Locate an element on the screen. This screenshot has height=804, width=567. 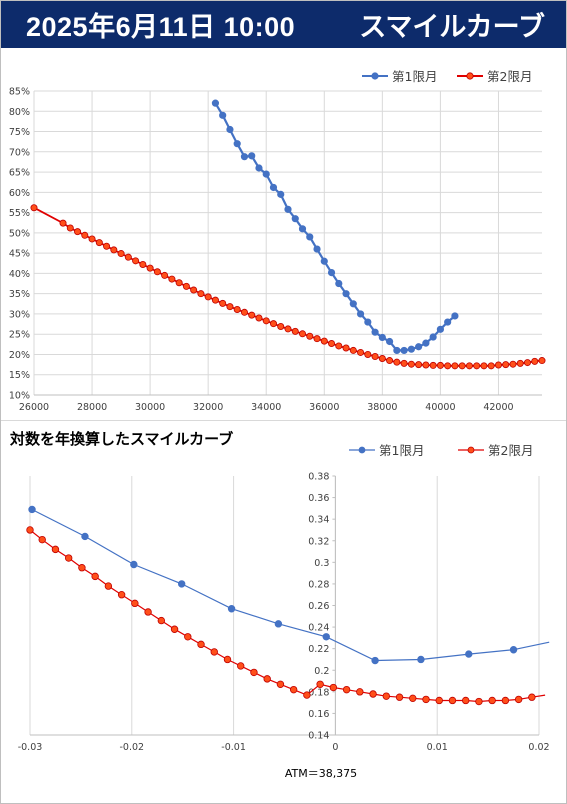
y-tick-label: 0.14 is located at coordinates (318, 736).